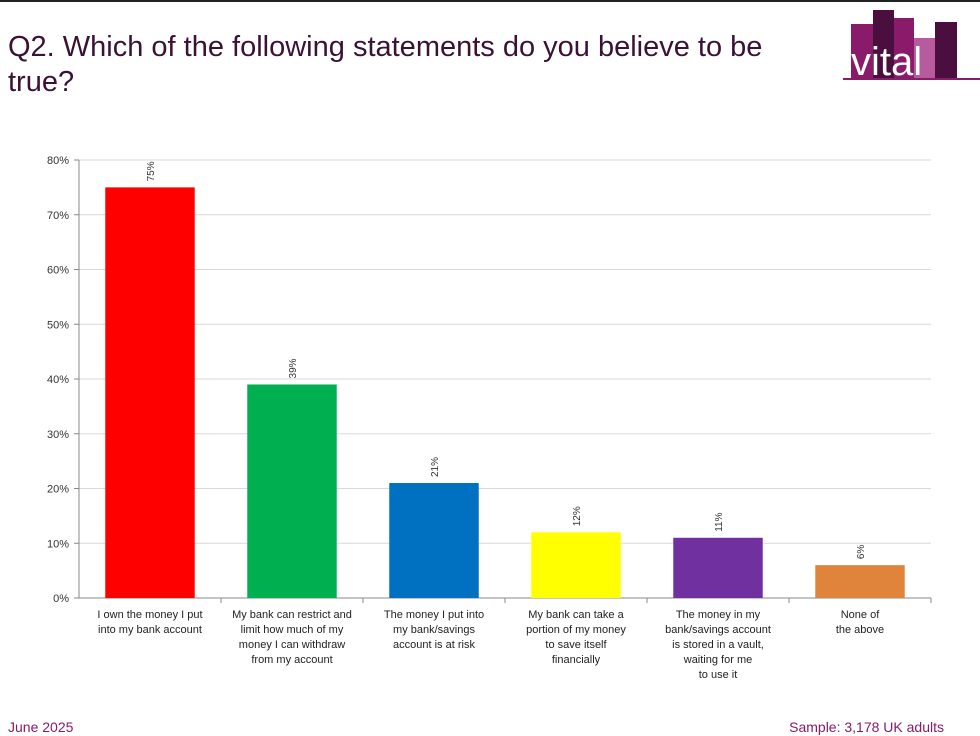 The image size is (980, 736). Describe the element at coordinates (291, 660) in the screenshot. I see `x-tick-label-line: from my account` at that location.